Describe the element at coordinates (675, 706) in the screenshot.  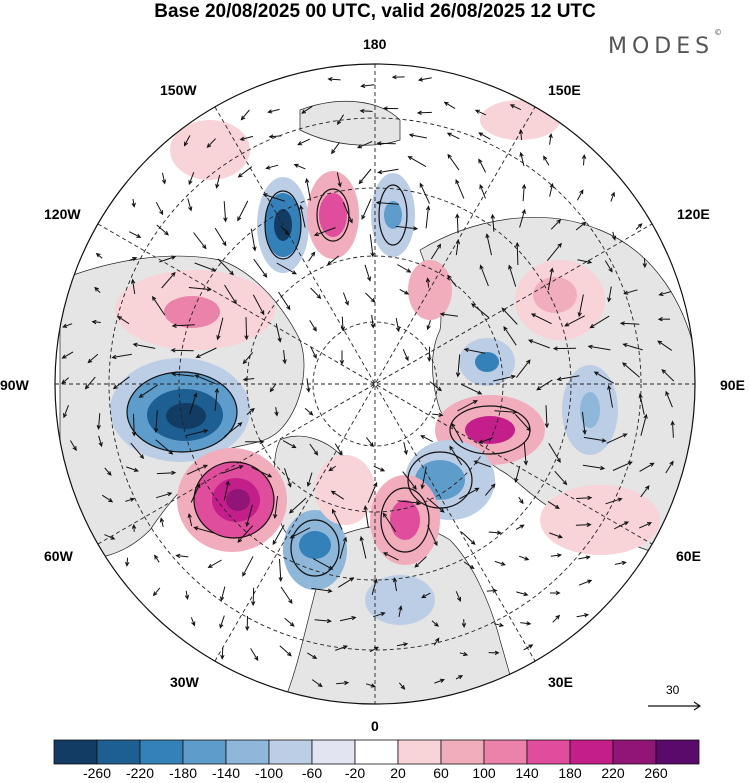
I see `reference-vector` at that location.